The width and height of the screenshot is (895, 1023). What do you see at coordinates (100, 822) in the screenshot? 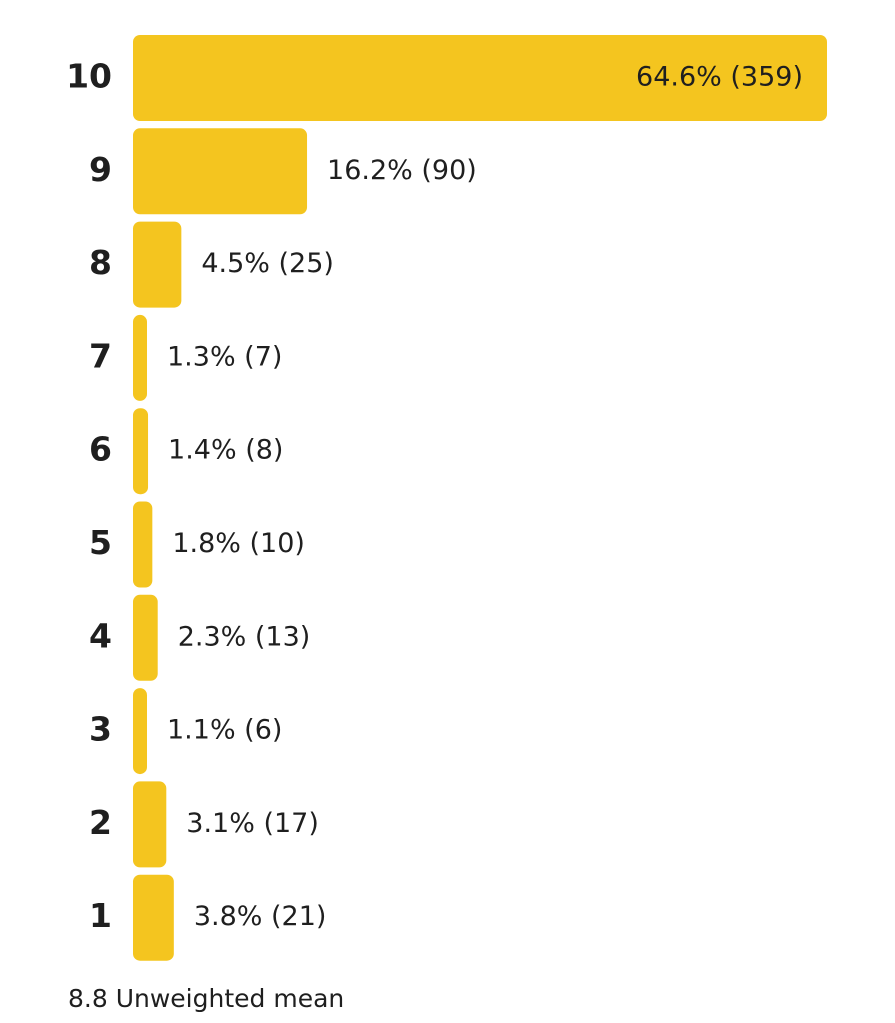
I see `y-tick-label: 2` at bounding box center [100, 822].